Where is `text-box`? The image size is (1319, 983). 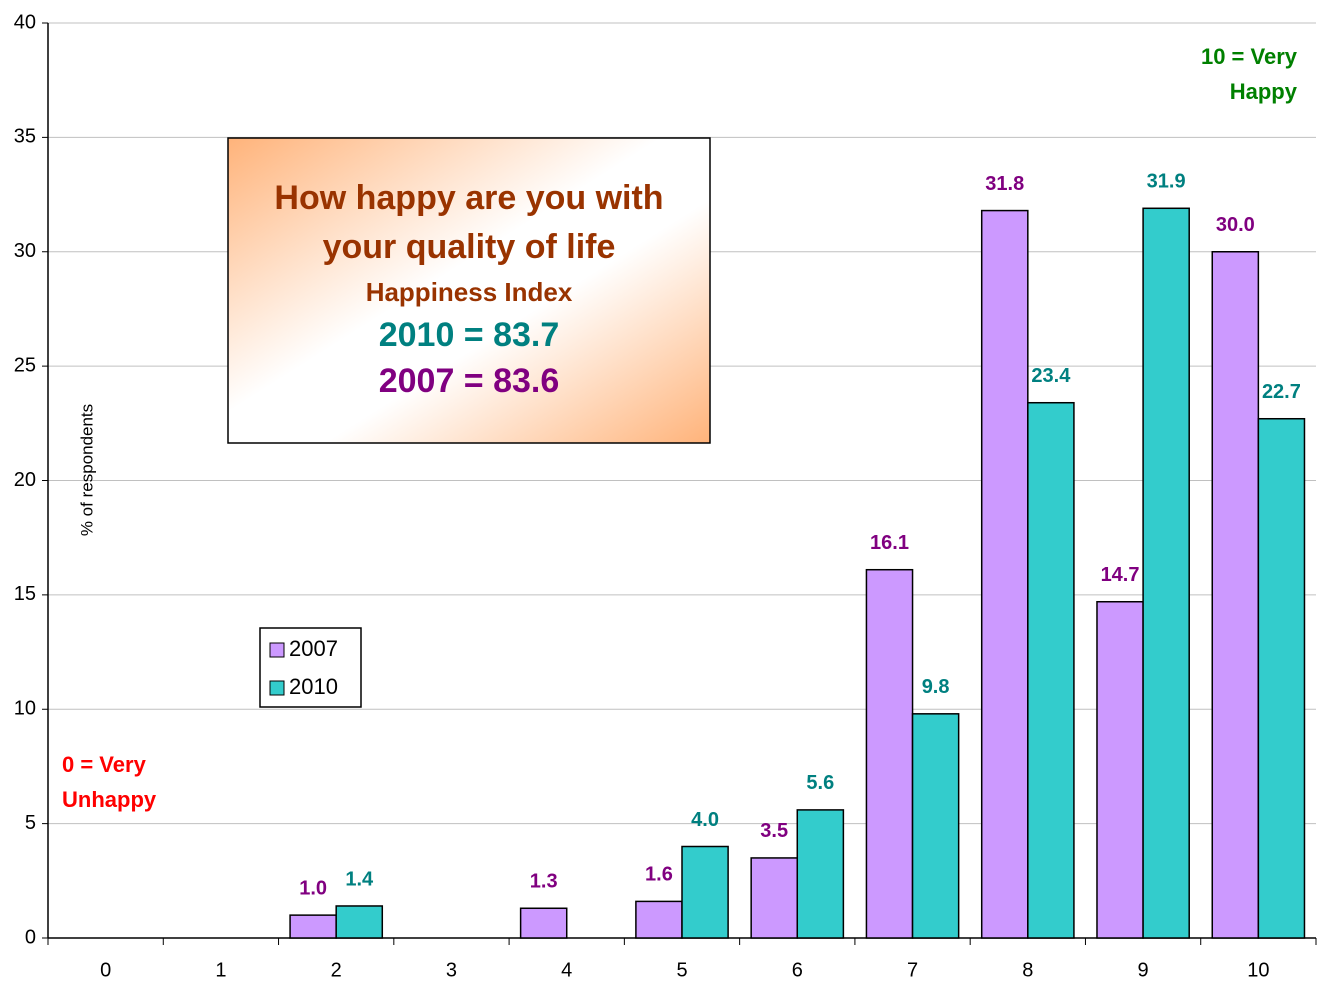
text-box is located at coordinates (469, 290).